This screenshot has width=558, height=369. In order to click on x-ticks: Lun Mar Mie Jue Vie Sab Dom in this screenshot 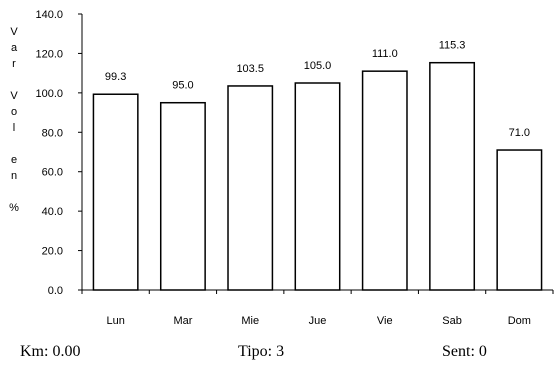, I will do `click(317, 308)`.